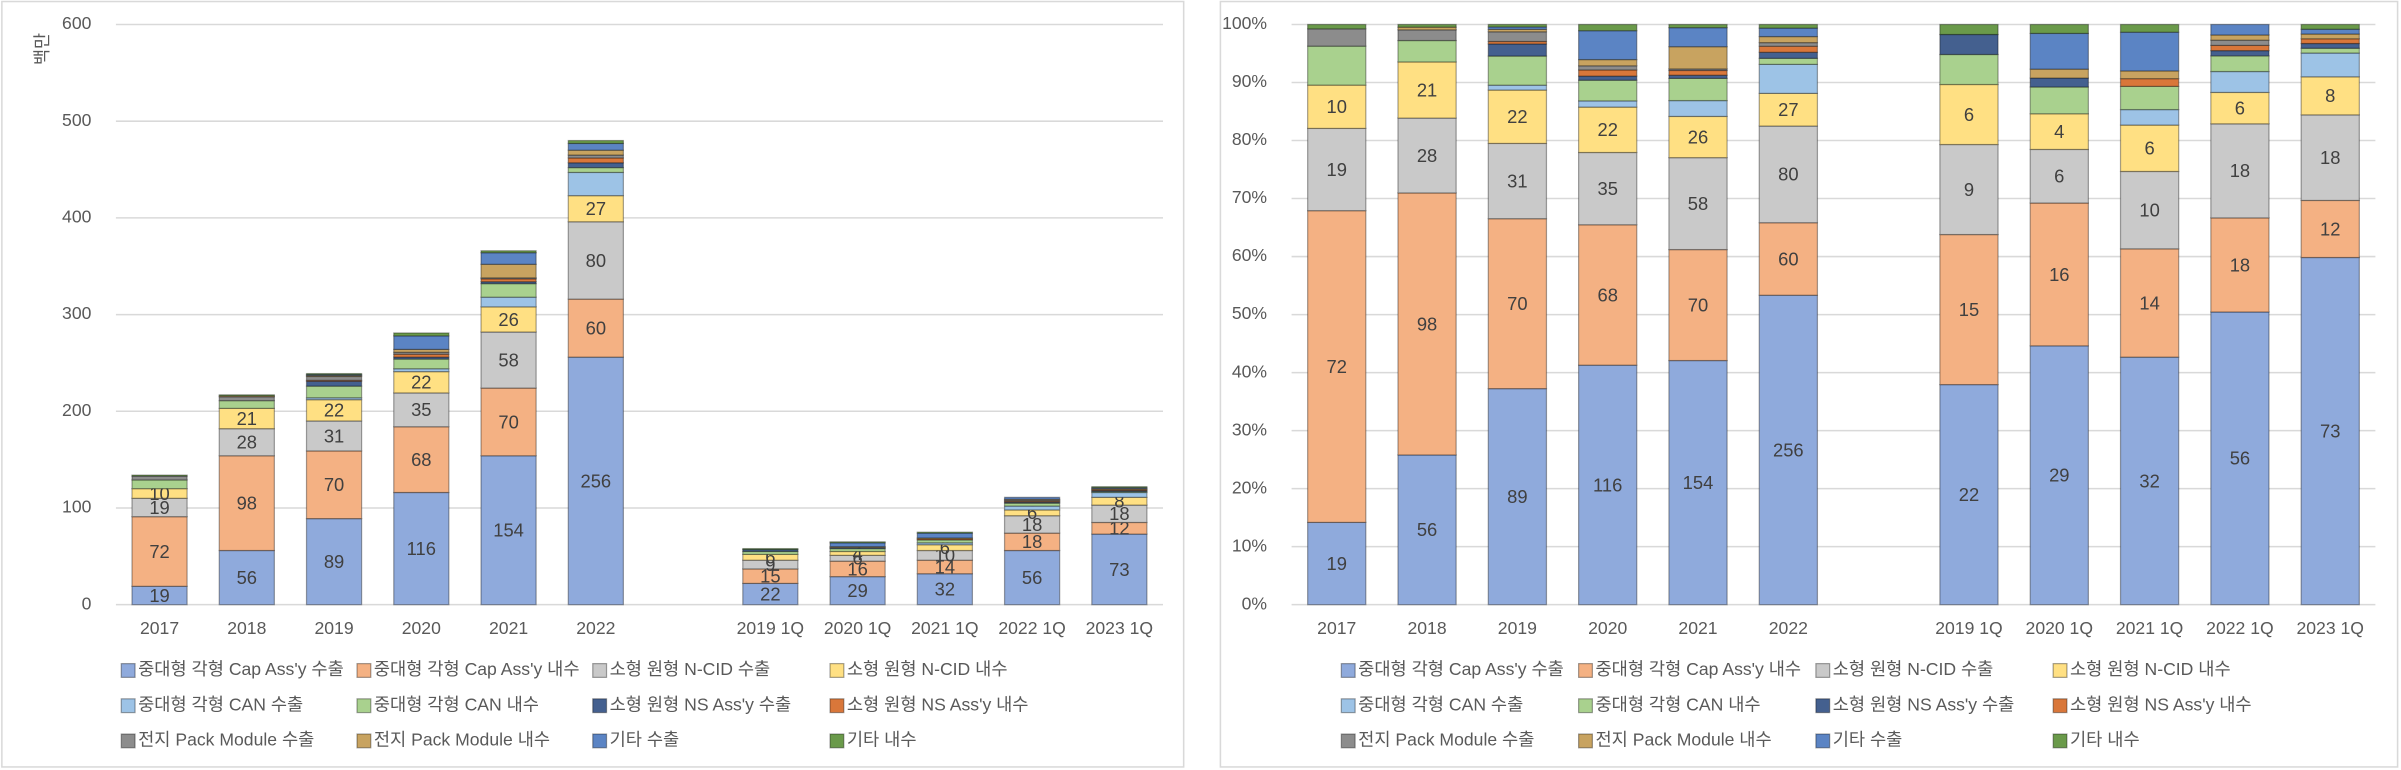 The image size is (2401, 770). Describe the element at coordinates (456, 704) in the screenshot. I see `legend-label: 중대형 각형 CAN 내수` at that location.